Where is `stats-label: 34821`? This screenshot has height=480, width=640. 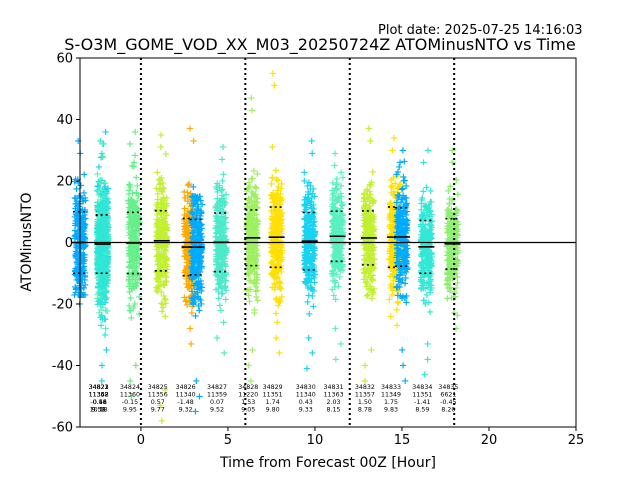
stats-label: 34821 is located at coordinates (99, 387).